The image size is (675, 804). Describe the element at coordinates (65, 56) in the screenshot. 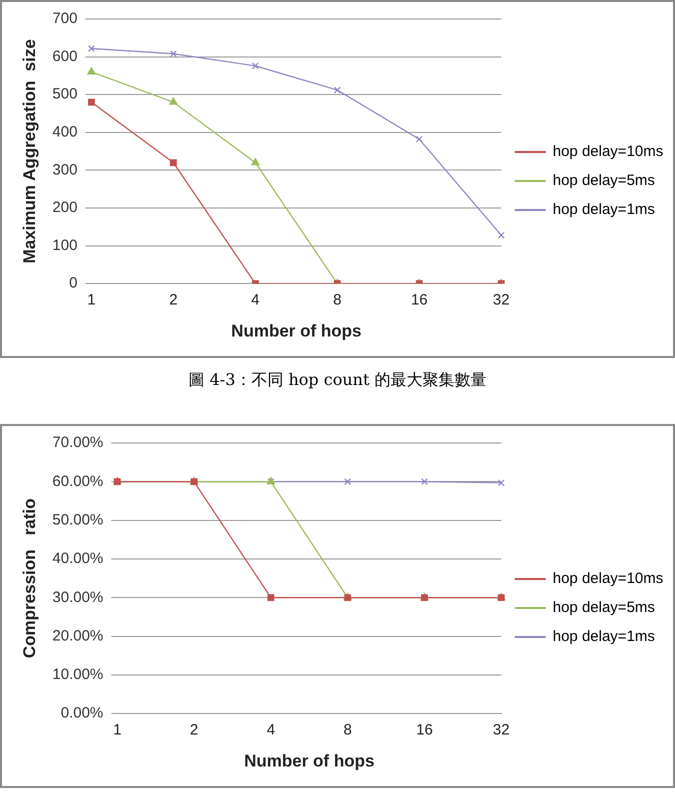

I see `y-tick-label: 600` at that location.